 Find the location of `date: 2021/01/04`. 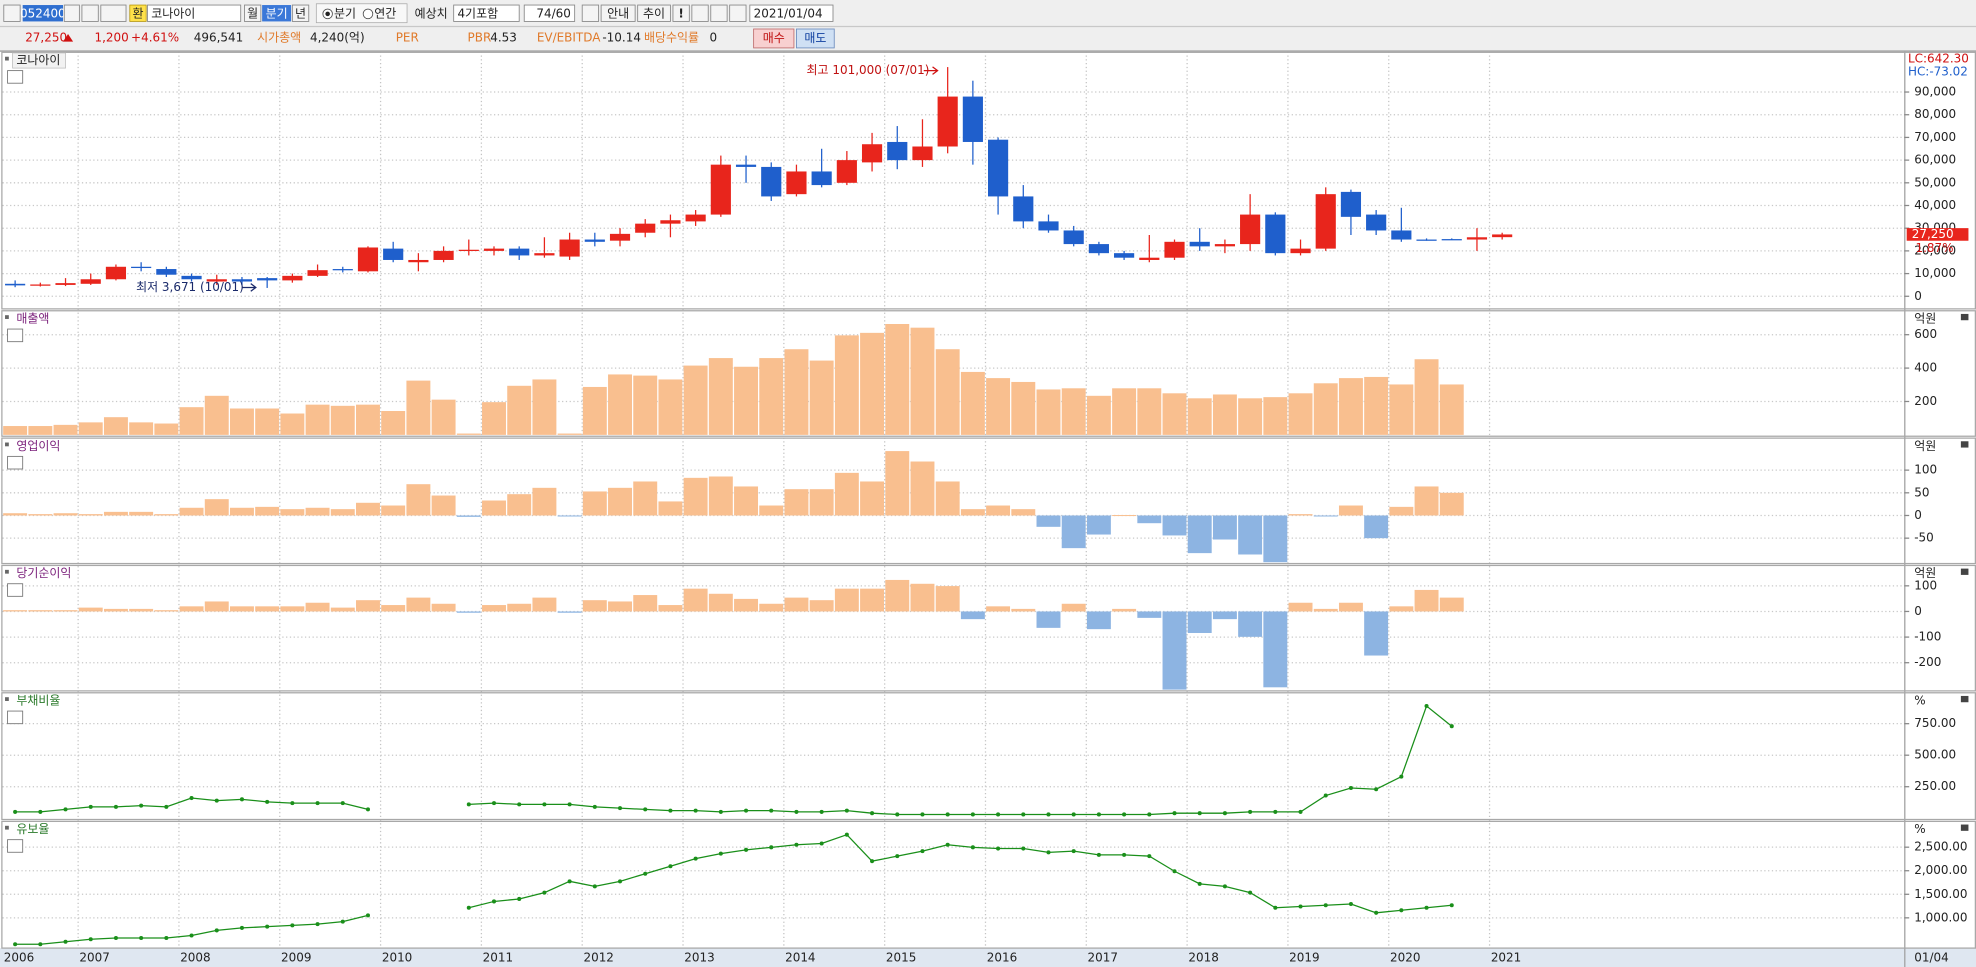

date: 2021/01/04 is located at coordinates (788, 13).